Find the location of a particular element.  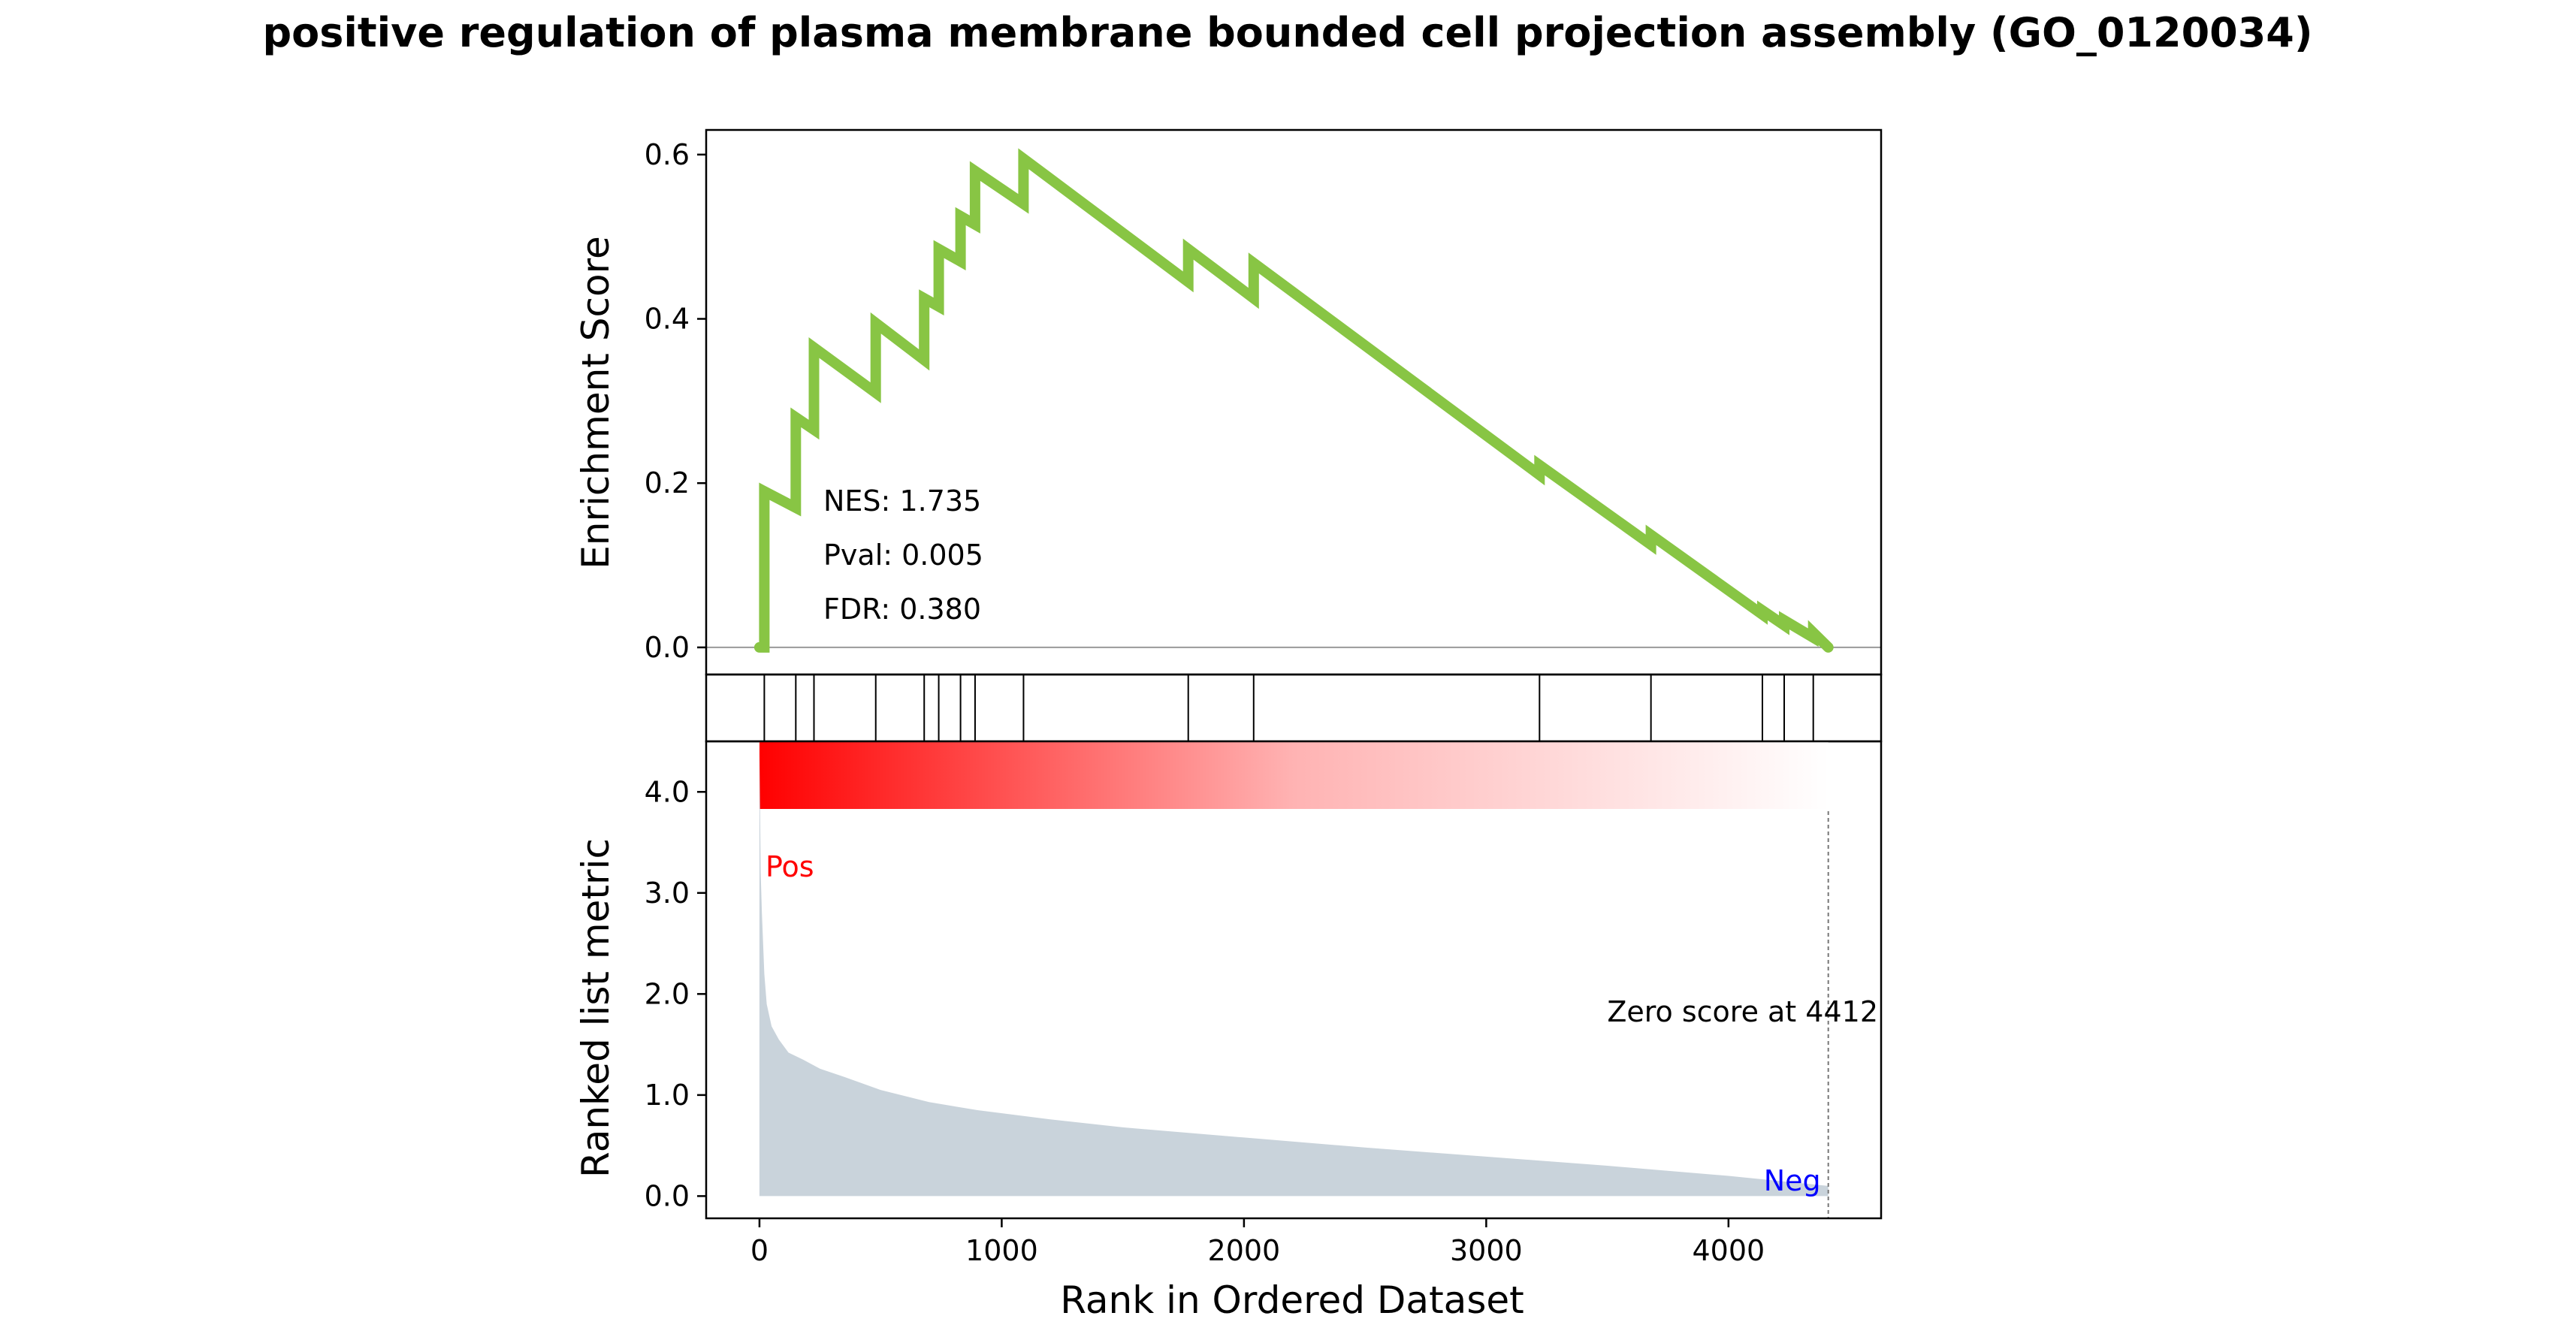

pos-label: Pos is located at coordinates (790, 866).